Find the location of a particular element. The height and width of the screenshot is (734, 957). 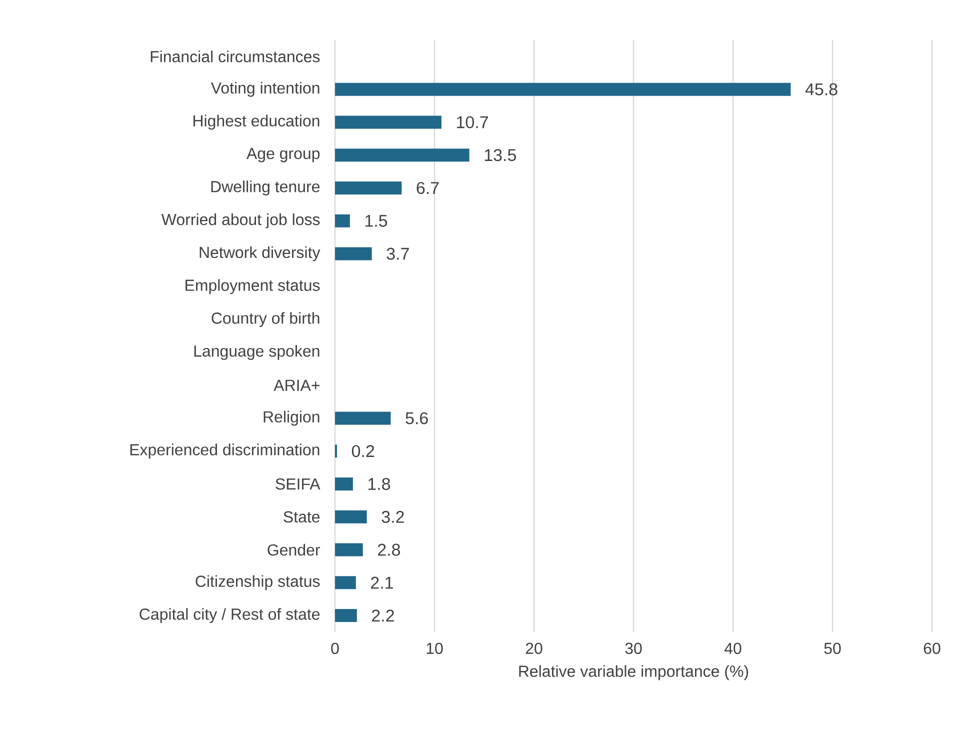

data-label: 13.5 is located at coordinates (500, 155).